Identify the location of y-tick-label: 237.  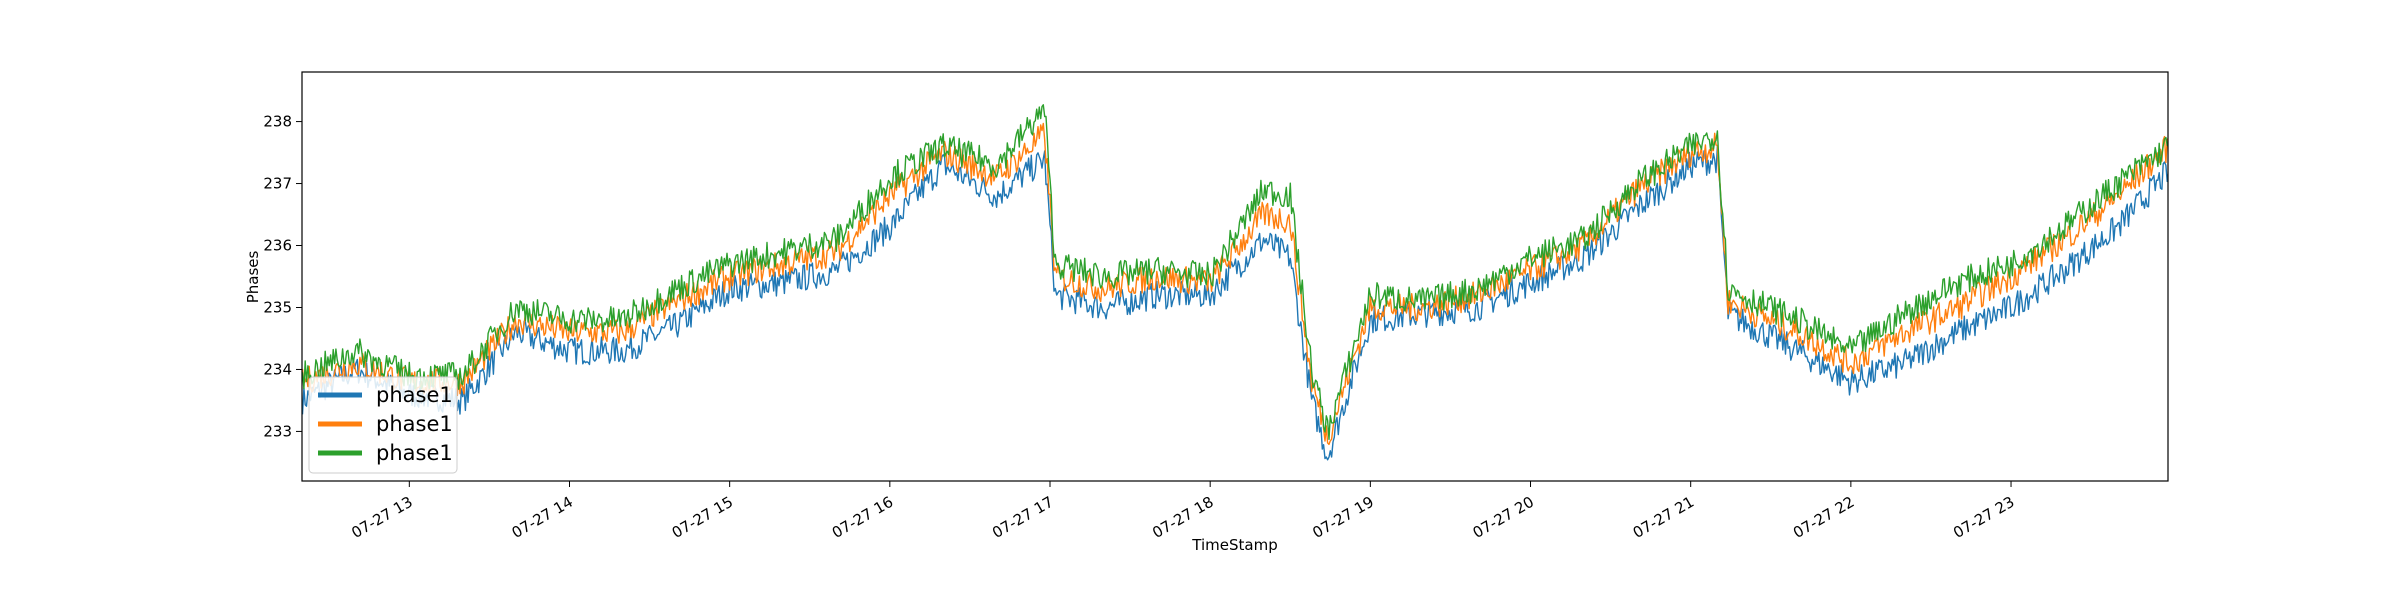
(277, 184).